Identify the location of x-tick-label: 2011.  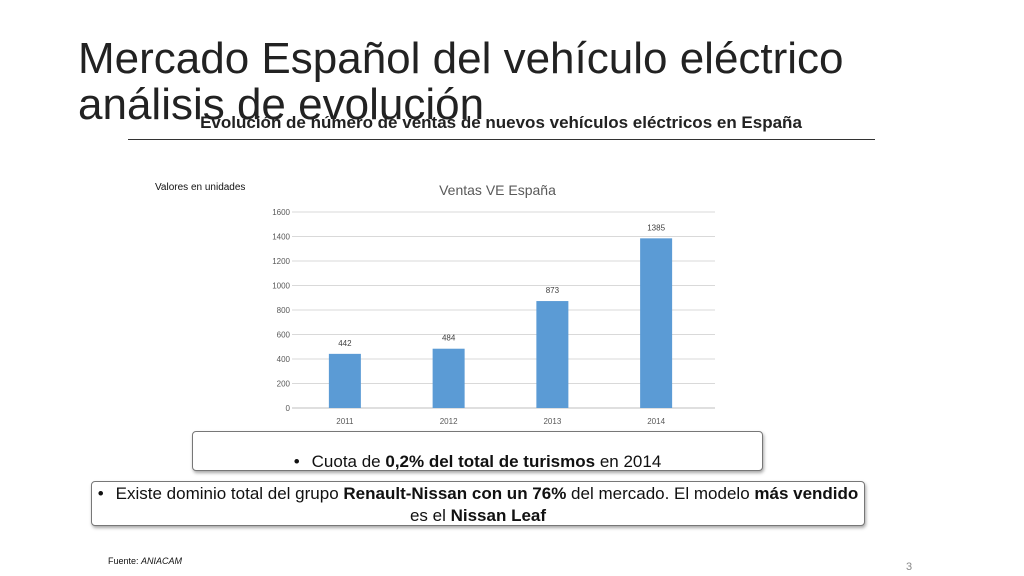
(345, 421).